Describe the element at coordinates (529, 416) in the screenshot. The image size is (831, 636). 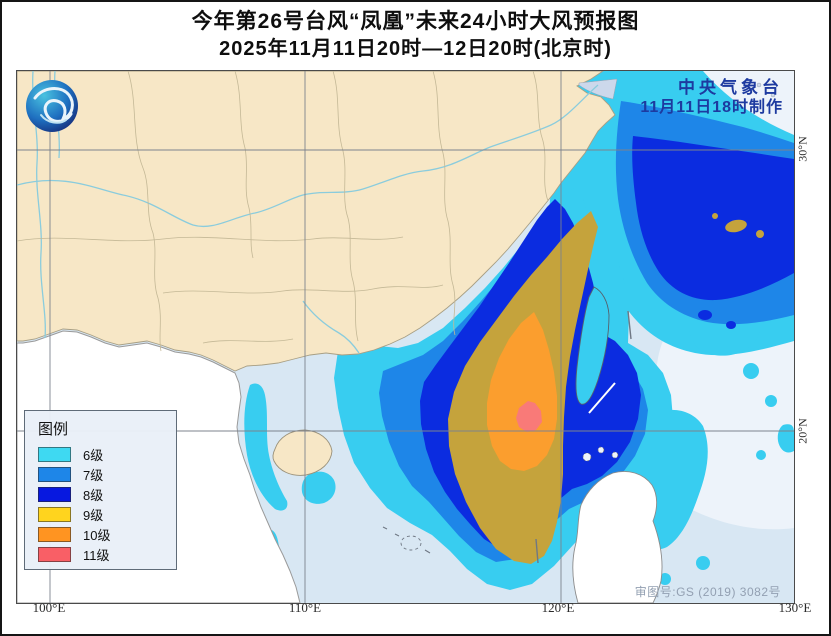
I see `wind-zone-level11` at that location.